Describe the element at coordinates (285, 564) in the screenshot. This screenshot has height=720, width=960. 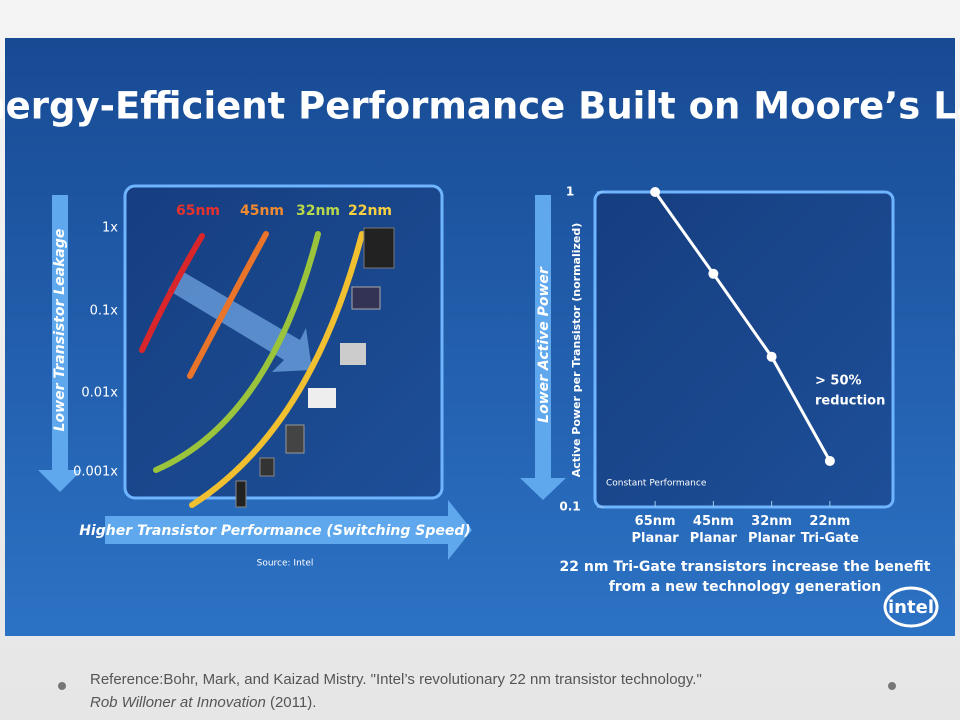
I see `source: Source: Intel` at that location.